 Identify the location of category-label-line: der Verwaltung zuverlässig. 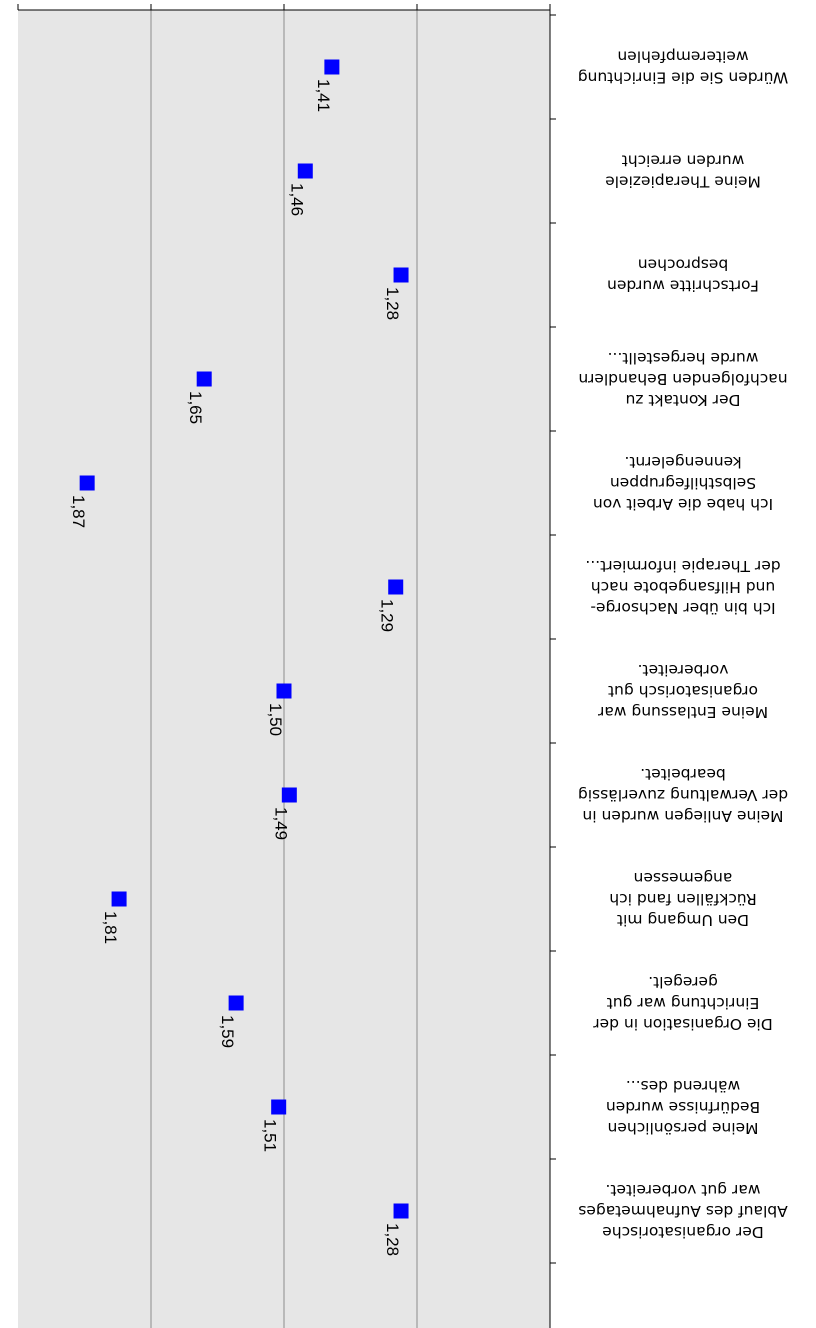
(683, 795).